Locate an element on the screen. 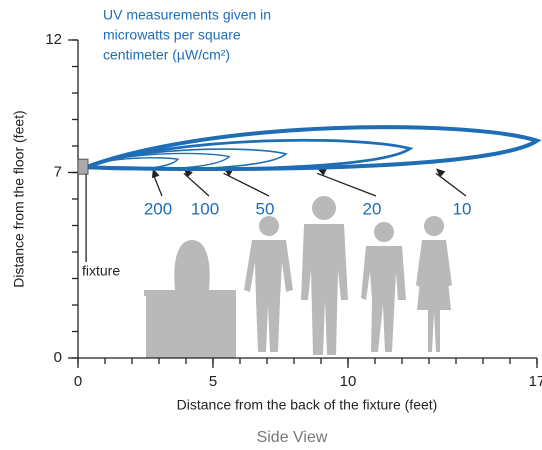 This screenshot has width=542, height=450. fixture-label: fixture is located at coordinates (101, 271).